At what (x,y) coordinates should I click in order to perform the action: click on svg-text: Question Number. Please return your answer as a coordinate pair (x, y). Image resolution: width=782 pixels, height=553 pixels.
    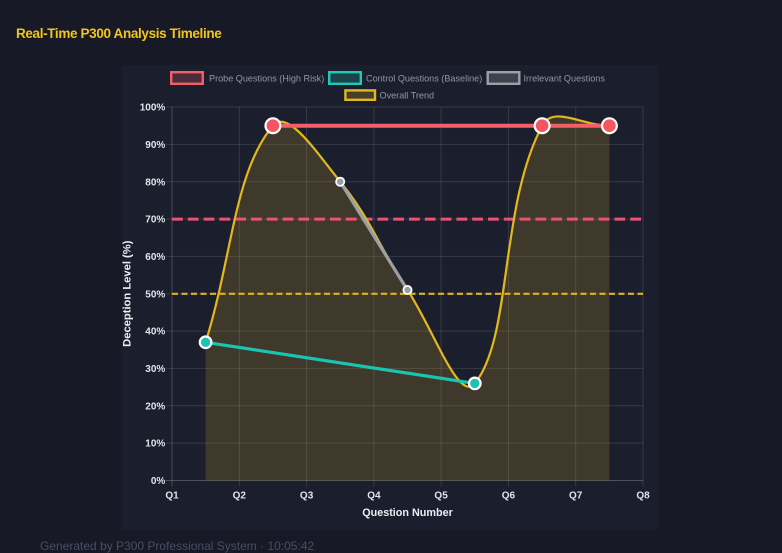
    Looking at the image, I should click on (407, 513).